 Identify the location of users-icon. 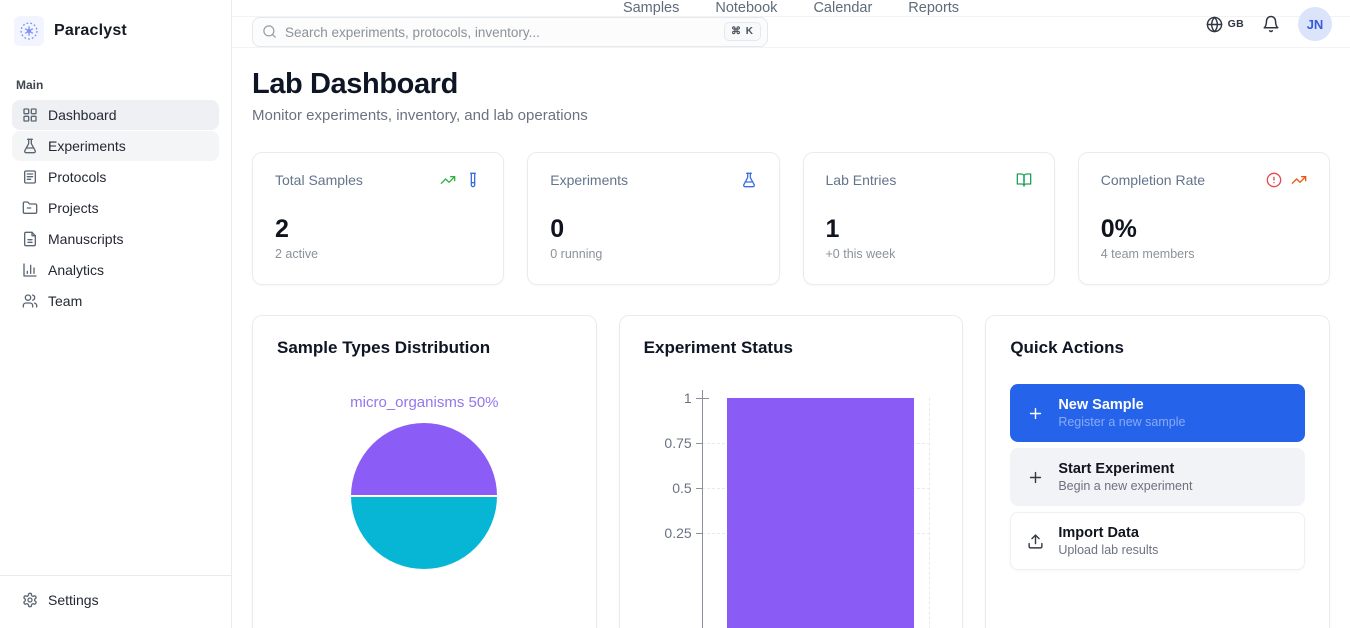
(30, 301).